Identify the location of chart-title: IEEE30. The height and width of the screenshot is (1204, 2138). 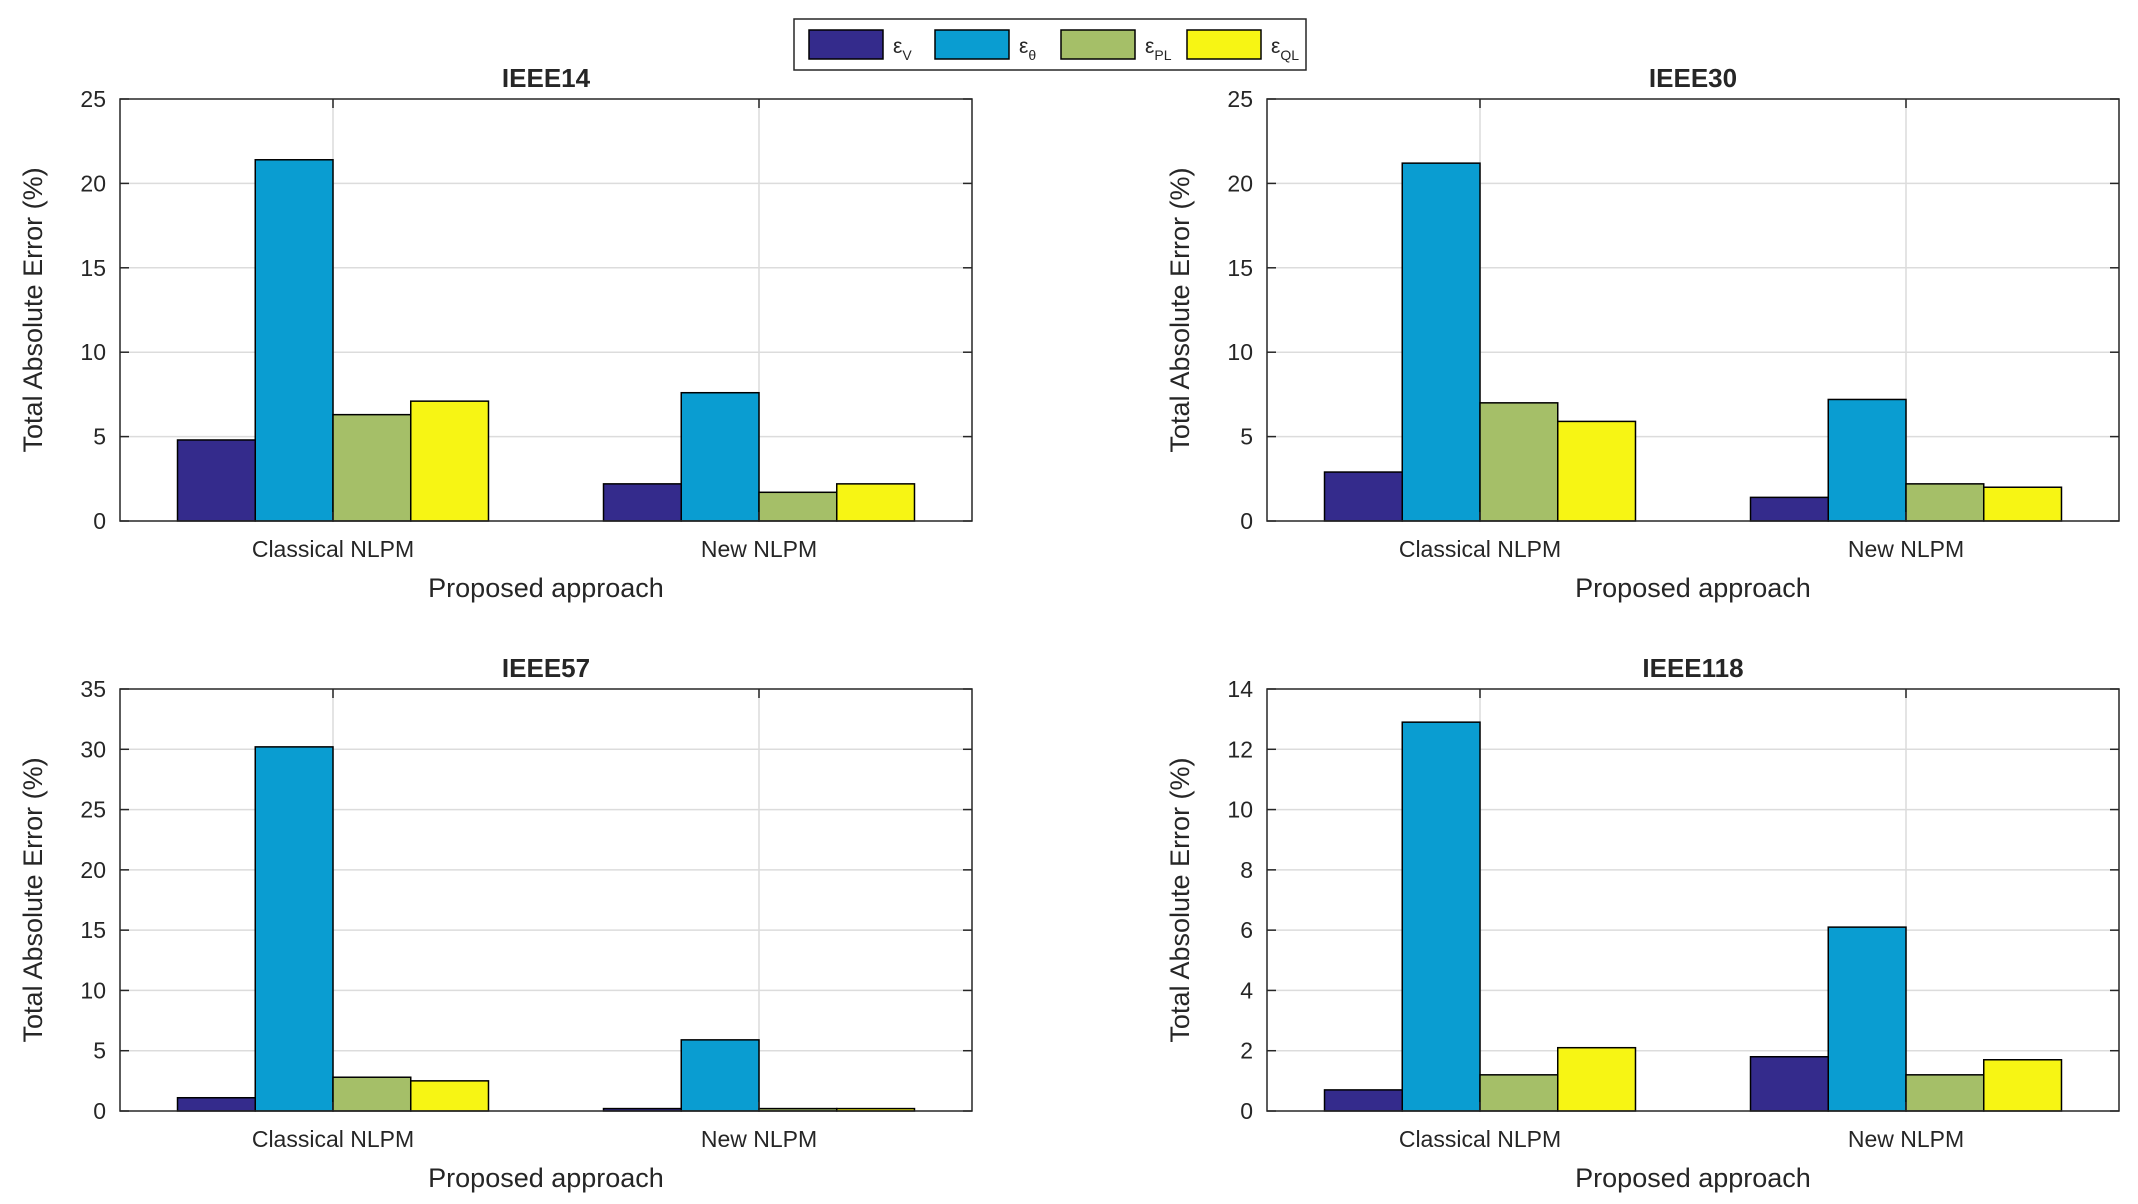
(1693, 78).